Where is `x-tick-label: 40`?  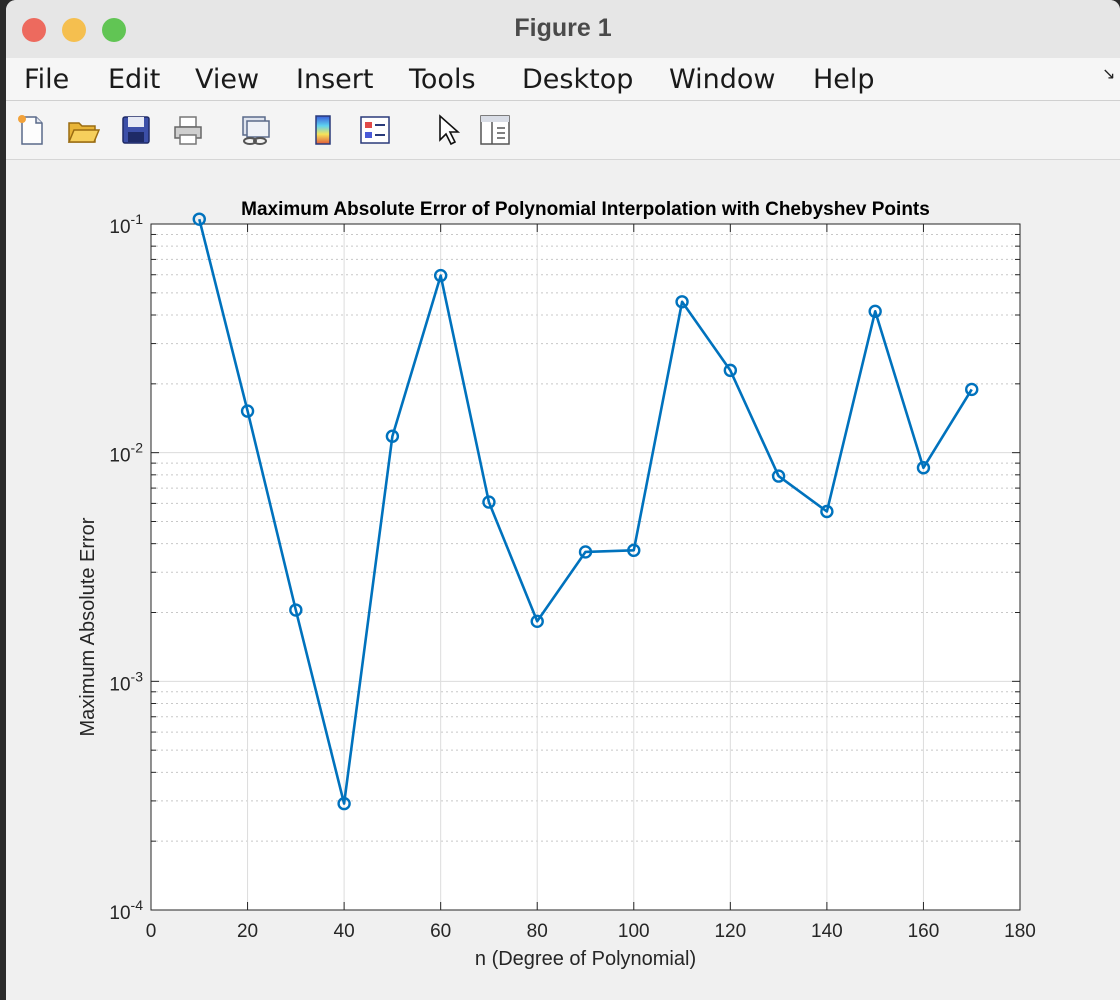
x-tick-label: 40 is located at coordinates (344, 931).